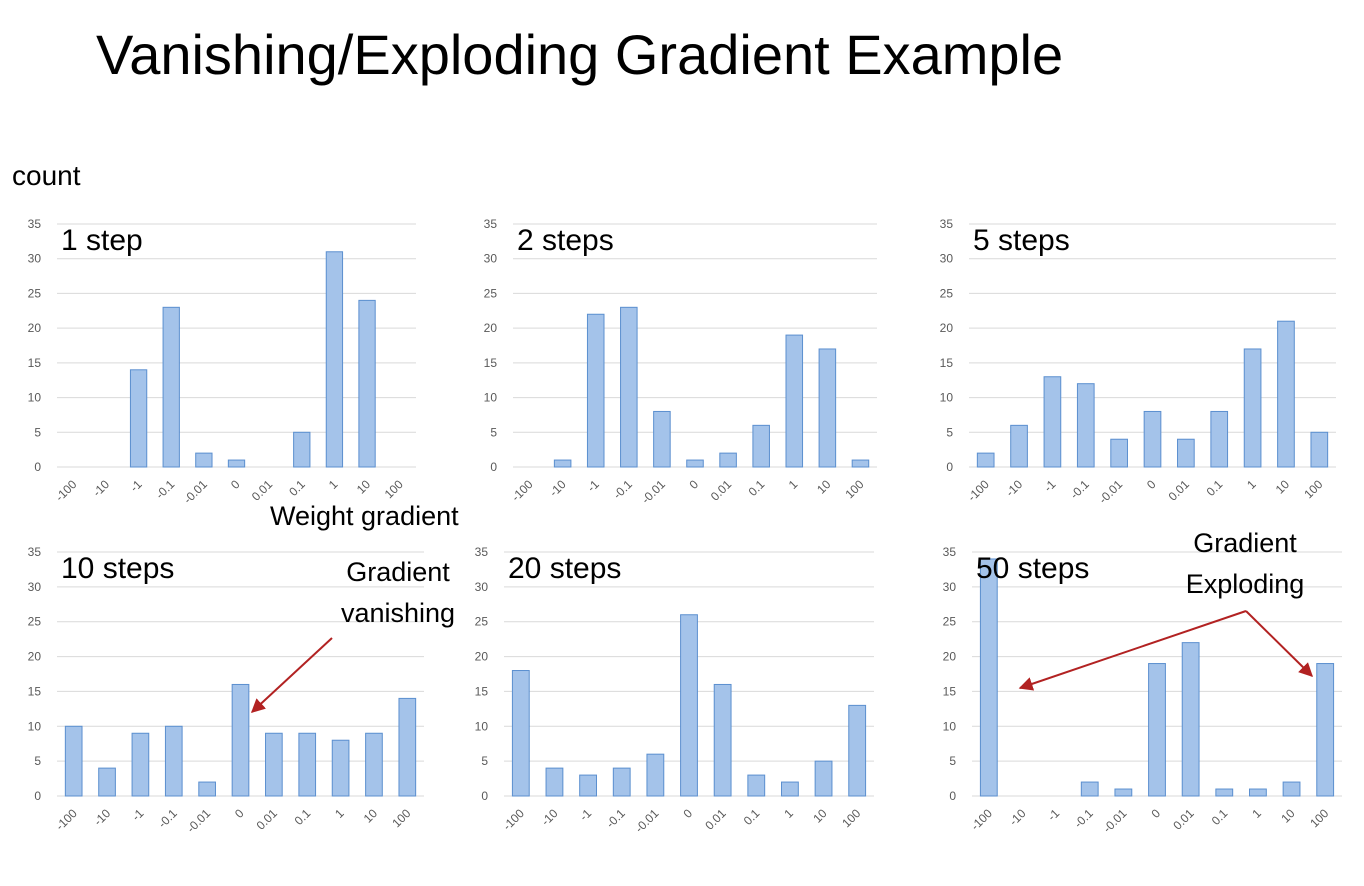  I want to click on y-tick-label: 5, so click(37, 432).